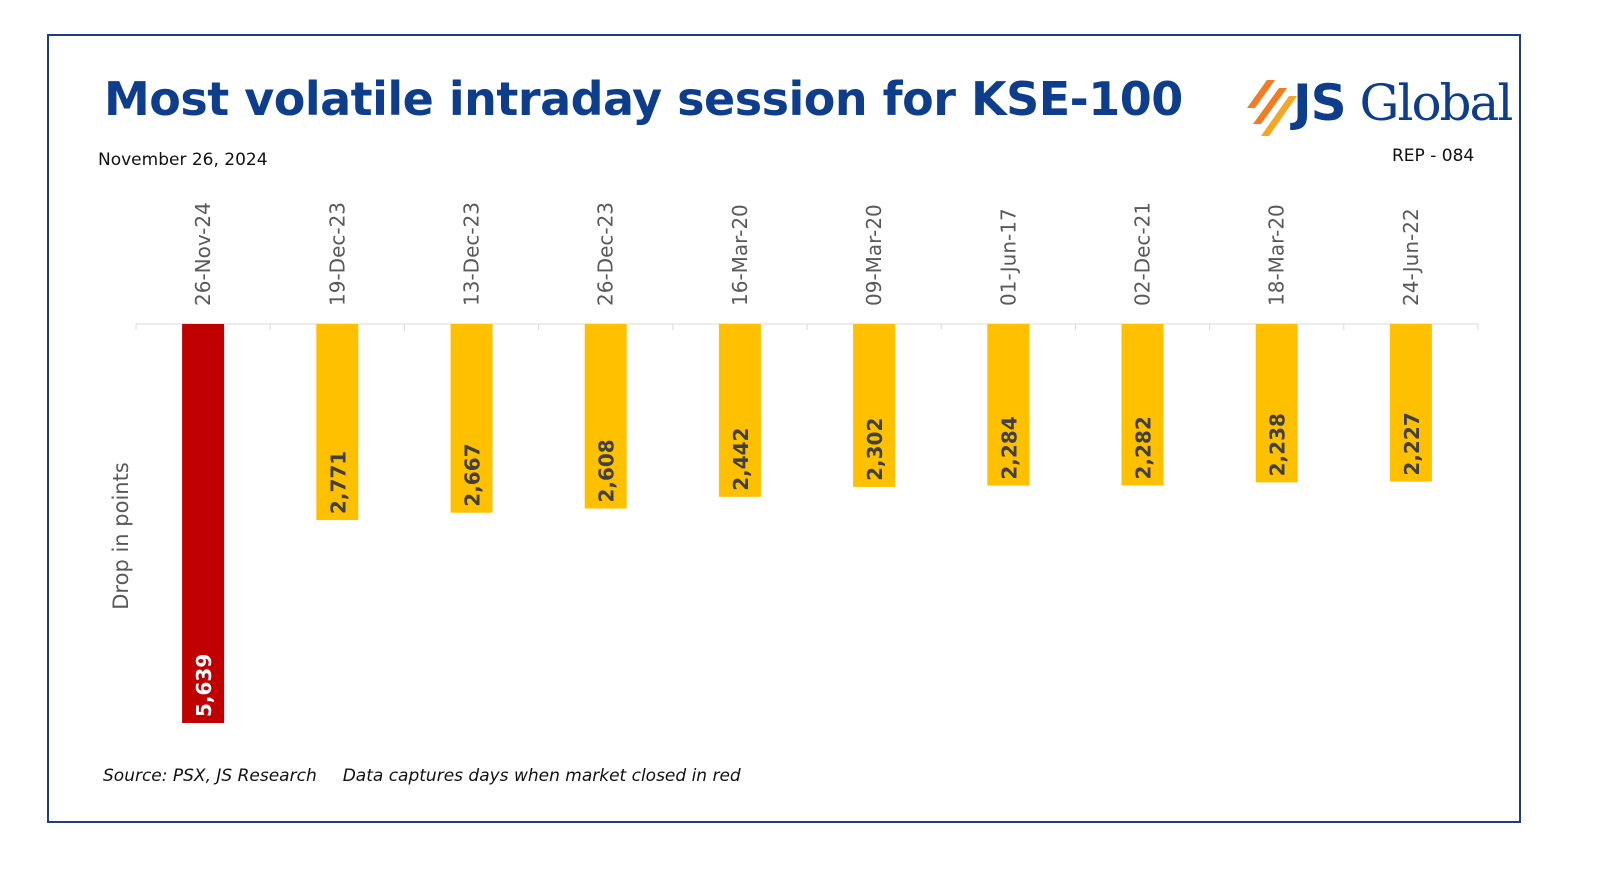  What do you see at coordinates (204, 685) in the screenshot?
I see `bar-data-label: 5,639` at bounding box center [204, 685].